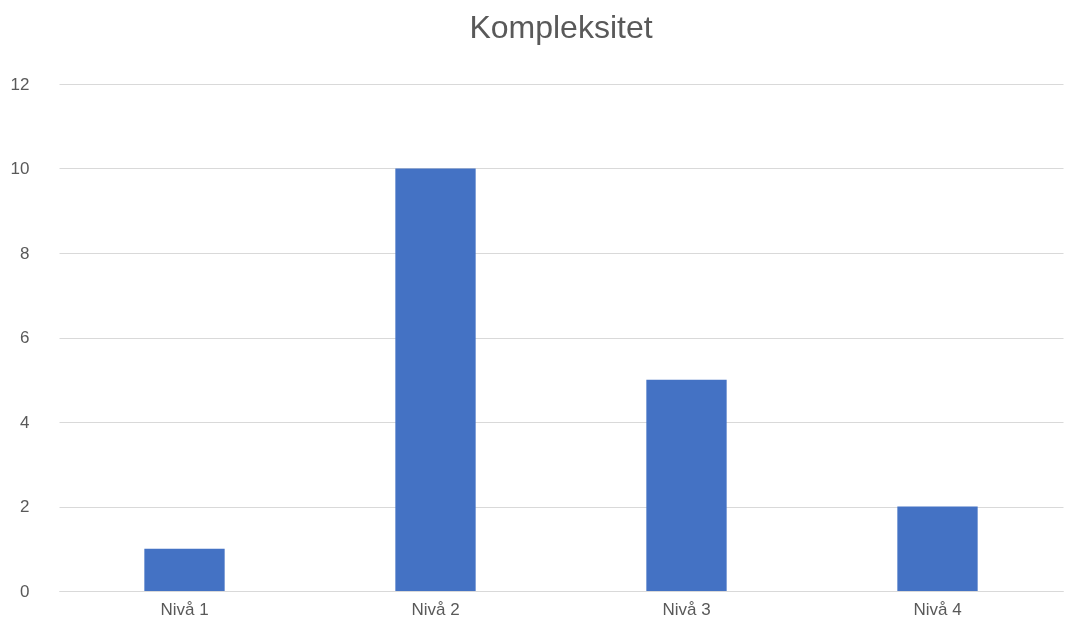 This screenshot has height=632, width=1068. Describe the element at coordinates (25, 422) in the screenshot. I see `y-tick-label: 4` at that location.